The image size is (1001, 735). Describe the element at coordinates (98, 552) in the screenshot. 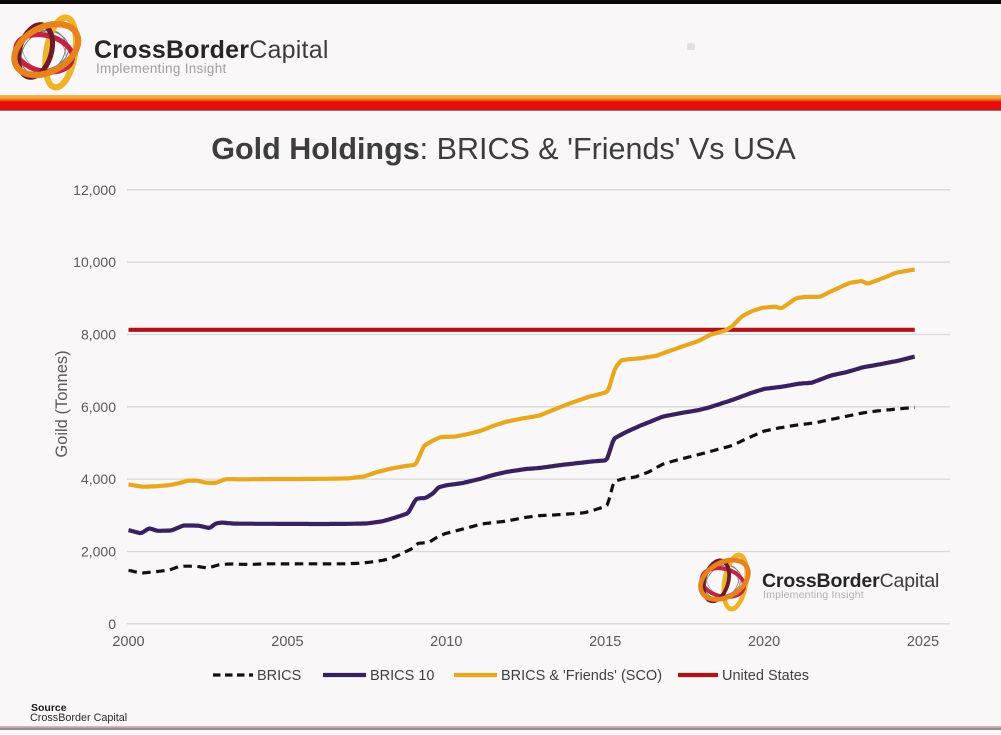

I see `svg-text: 2,000` at that location.